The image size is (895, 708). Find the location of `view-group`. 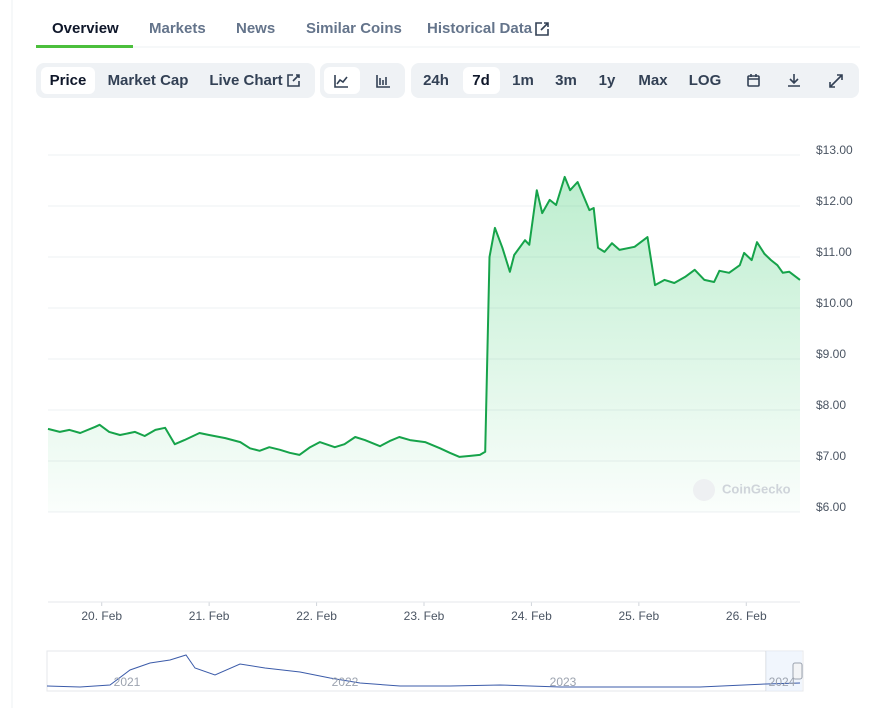

view-group is located at coordinates (175, 80).